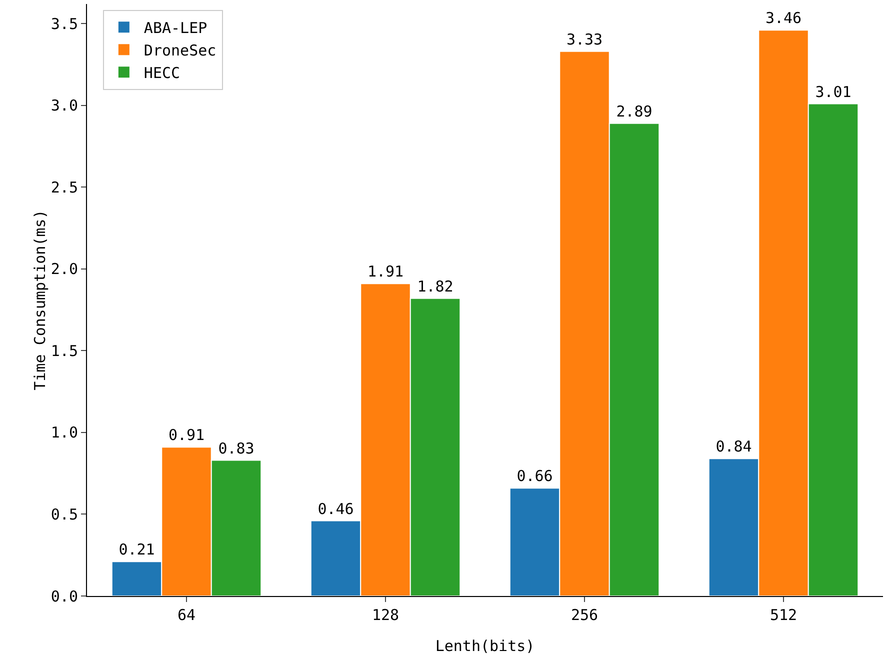 This screenshot has width=885, height=663. What do you see at coordinates (584, 39) in the screenshot?
I see `data-label: 3.33` at bounding box center [584, 39].